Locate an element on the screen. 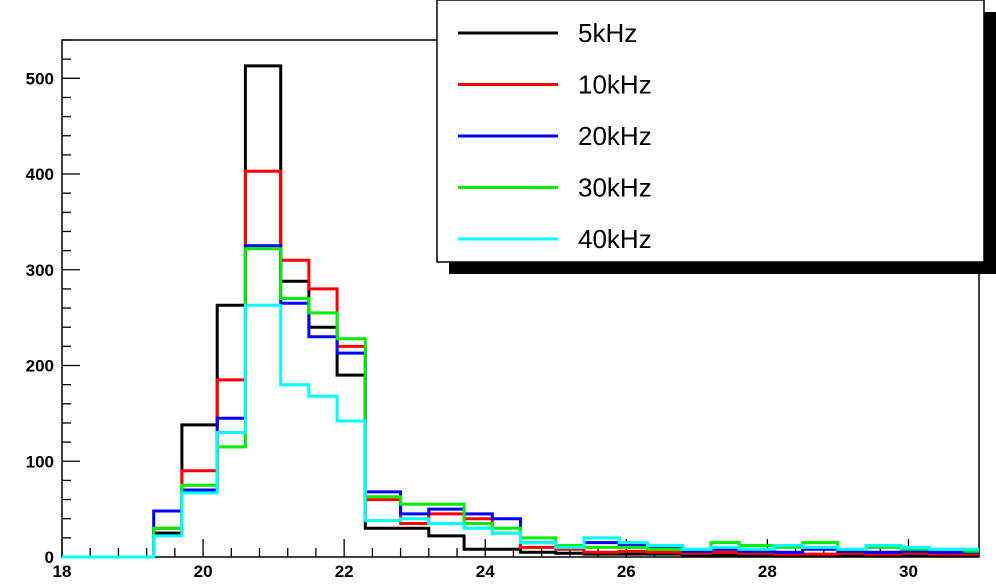 The width and height of the screenshot is (996, 584). legend-label-5kHz: 5kHz is located at coordinates (607, 33).